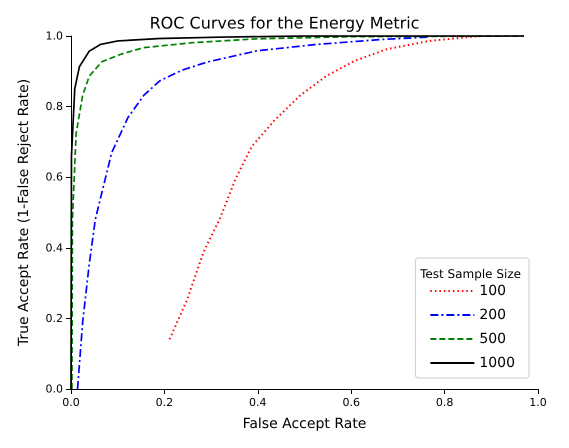 Image resolution: width=569 pixels, height=448 pixels. Describe the element at coordinates (165, 402) in the screenshot. I see `x-tick-label: 0.2` at that location.